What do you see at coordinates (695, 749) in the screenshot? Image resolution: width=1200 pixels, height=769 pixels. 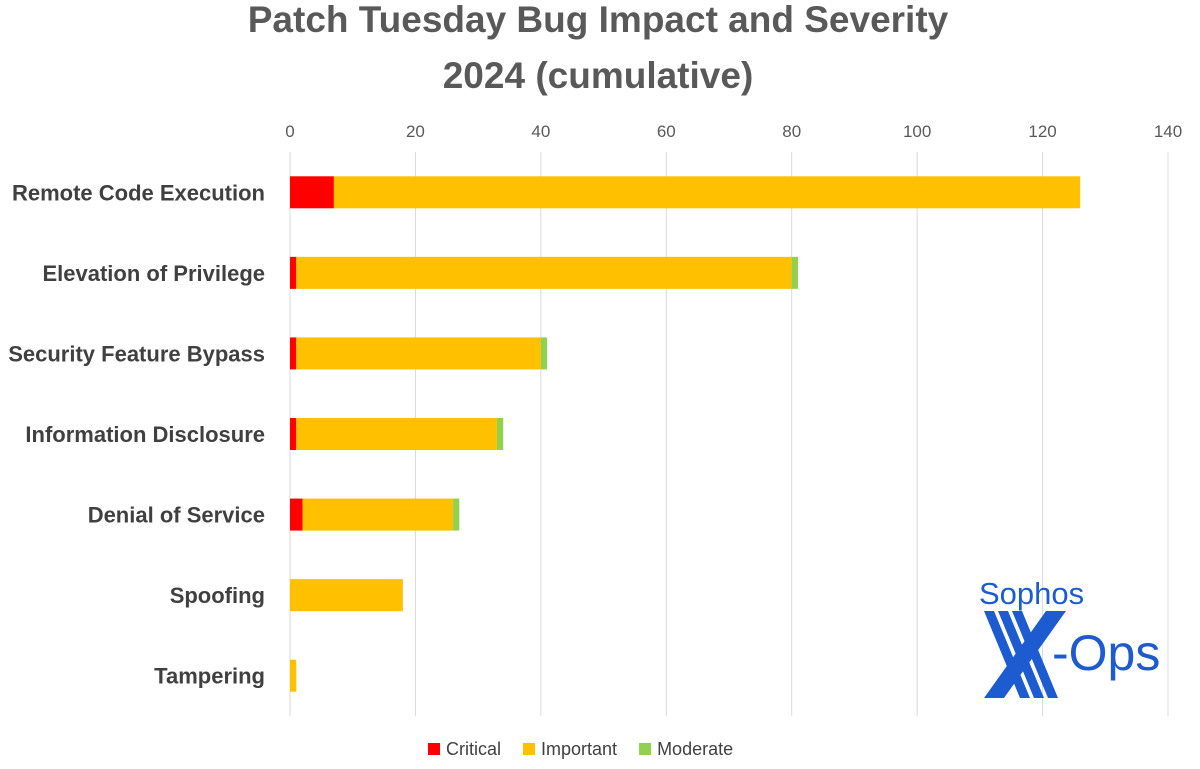 I see `legend-label-moderate: Moderate` at bounding box center [695, 749].